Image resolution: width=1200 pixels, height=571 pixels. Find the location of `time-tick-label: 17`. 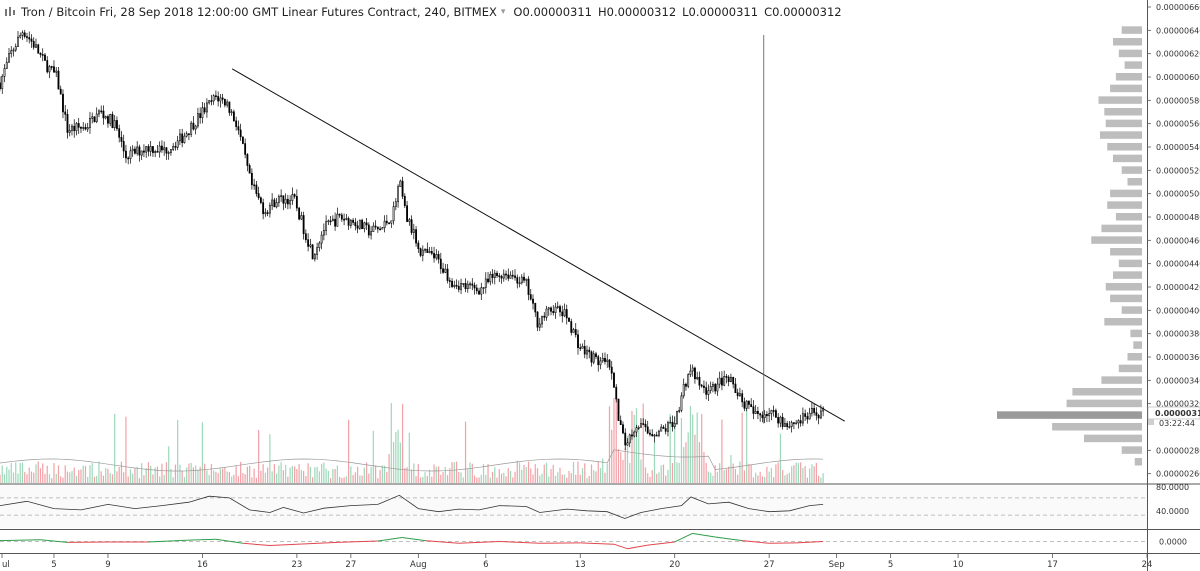

time-tick-label: 17 is located at coordinates (1052, 565).